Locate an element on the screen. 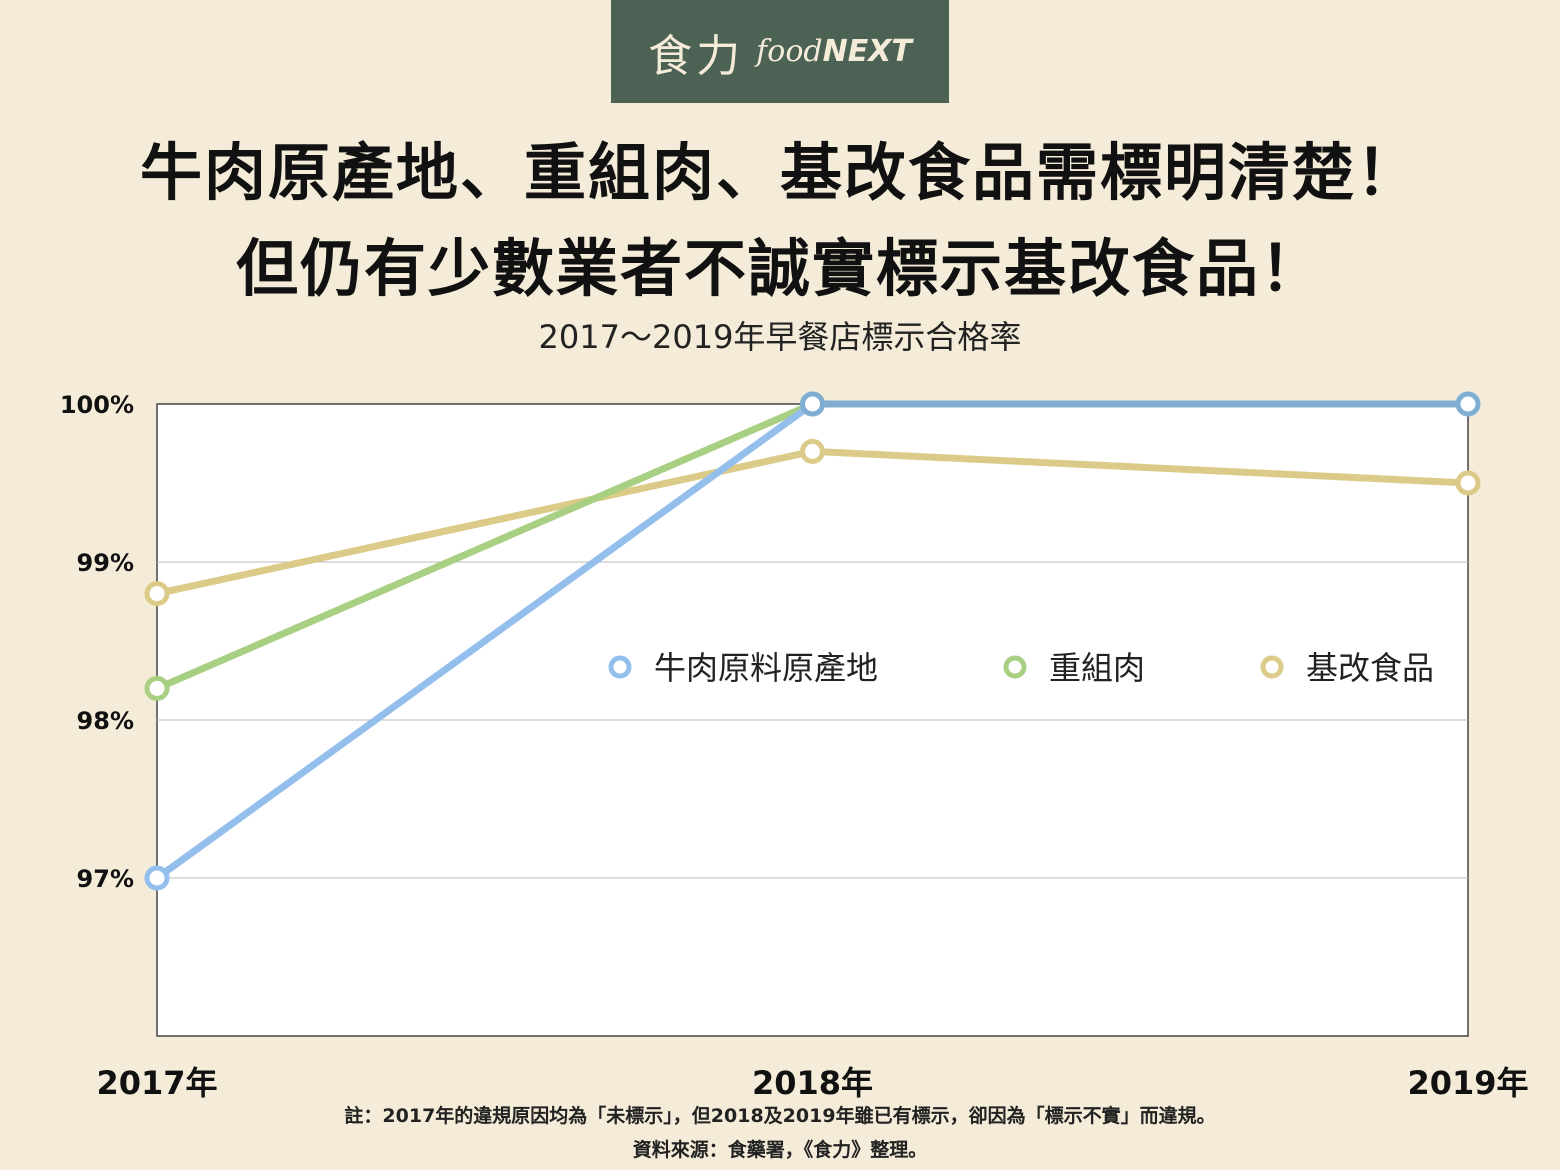 The width and height of the screenshot is (1560, 1170). legend-label: 基改食品 is located at coordinates (1370, 668).